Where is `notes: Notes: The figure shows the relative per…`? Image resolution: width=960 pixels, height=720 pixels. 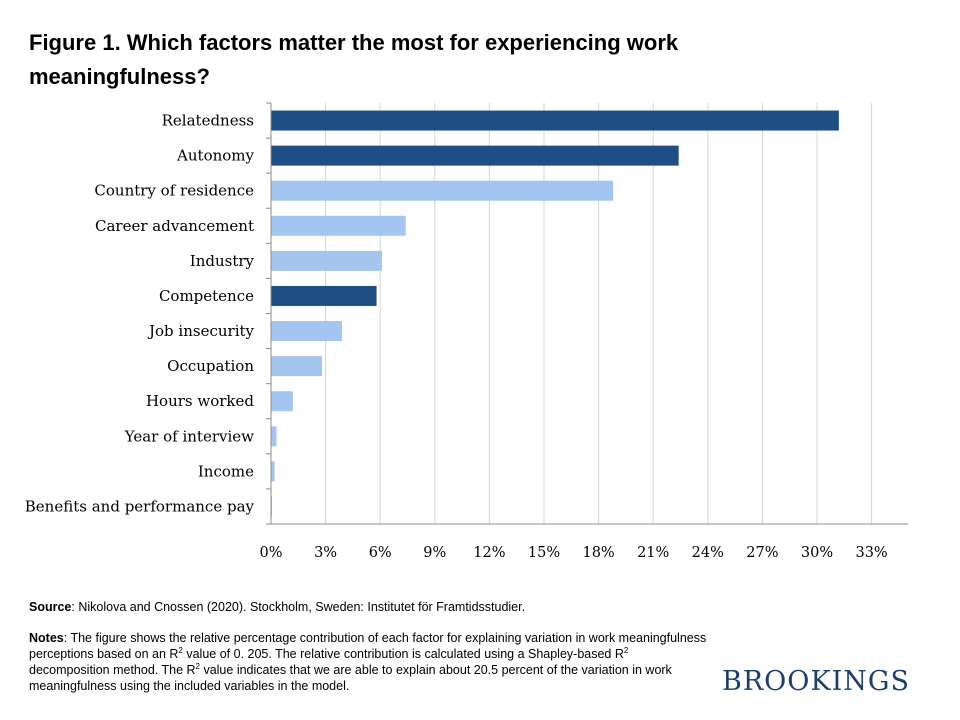 notes: Notes: The figure shows the relative per… is located at coordinates (369, 662).